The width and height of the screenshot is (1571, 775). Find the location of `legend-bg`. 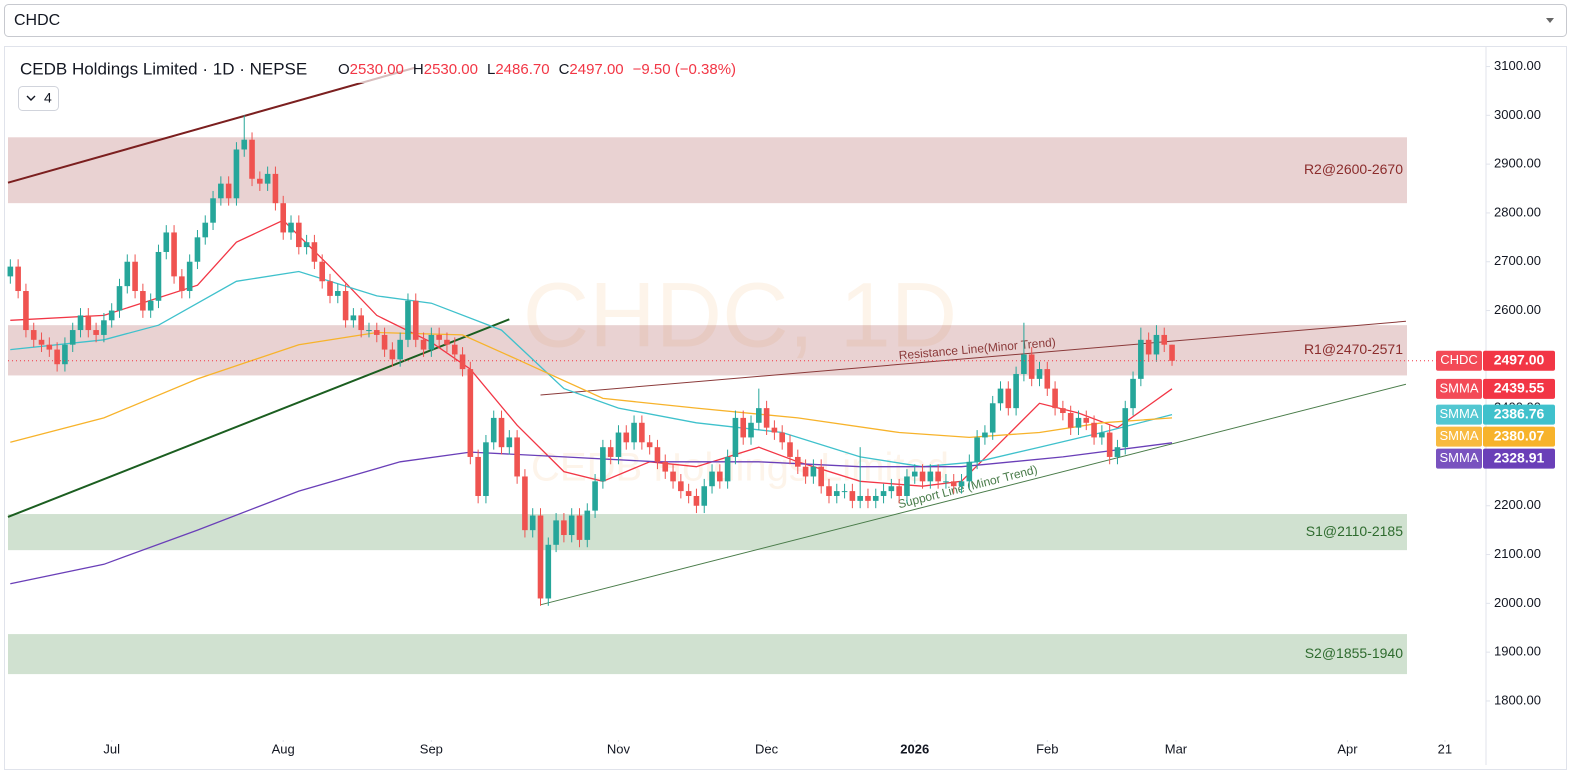

legend-bg is located at coordinates (384, 70).